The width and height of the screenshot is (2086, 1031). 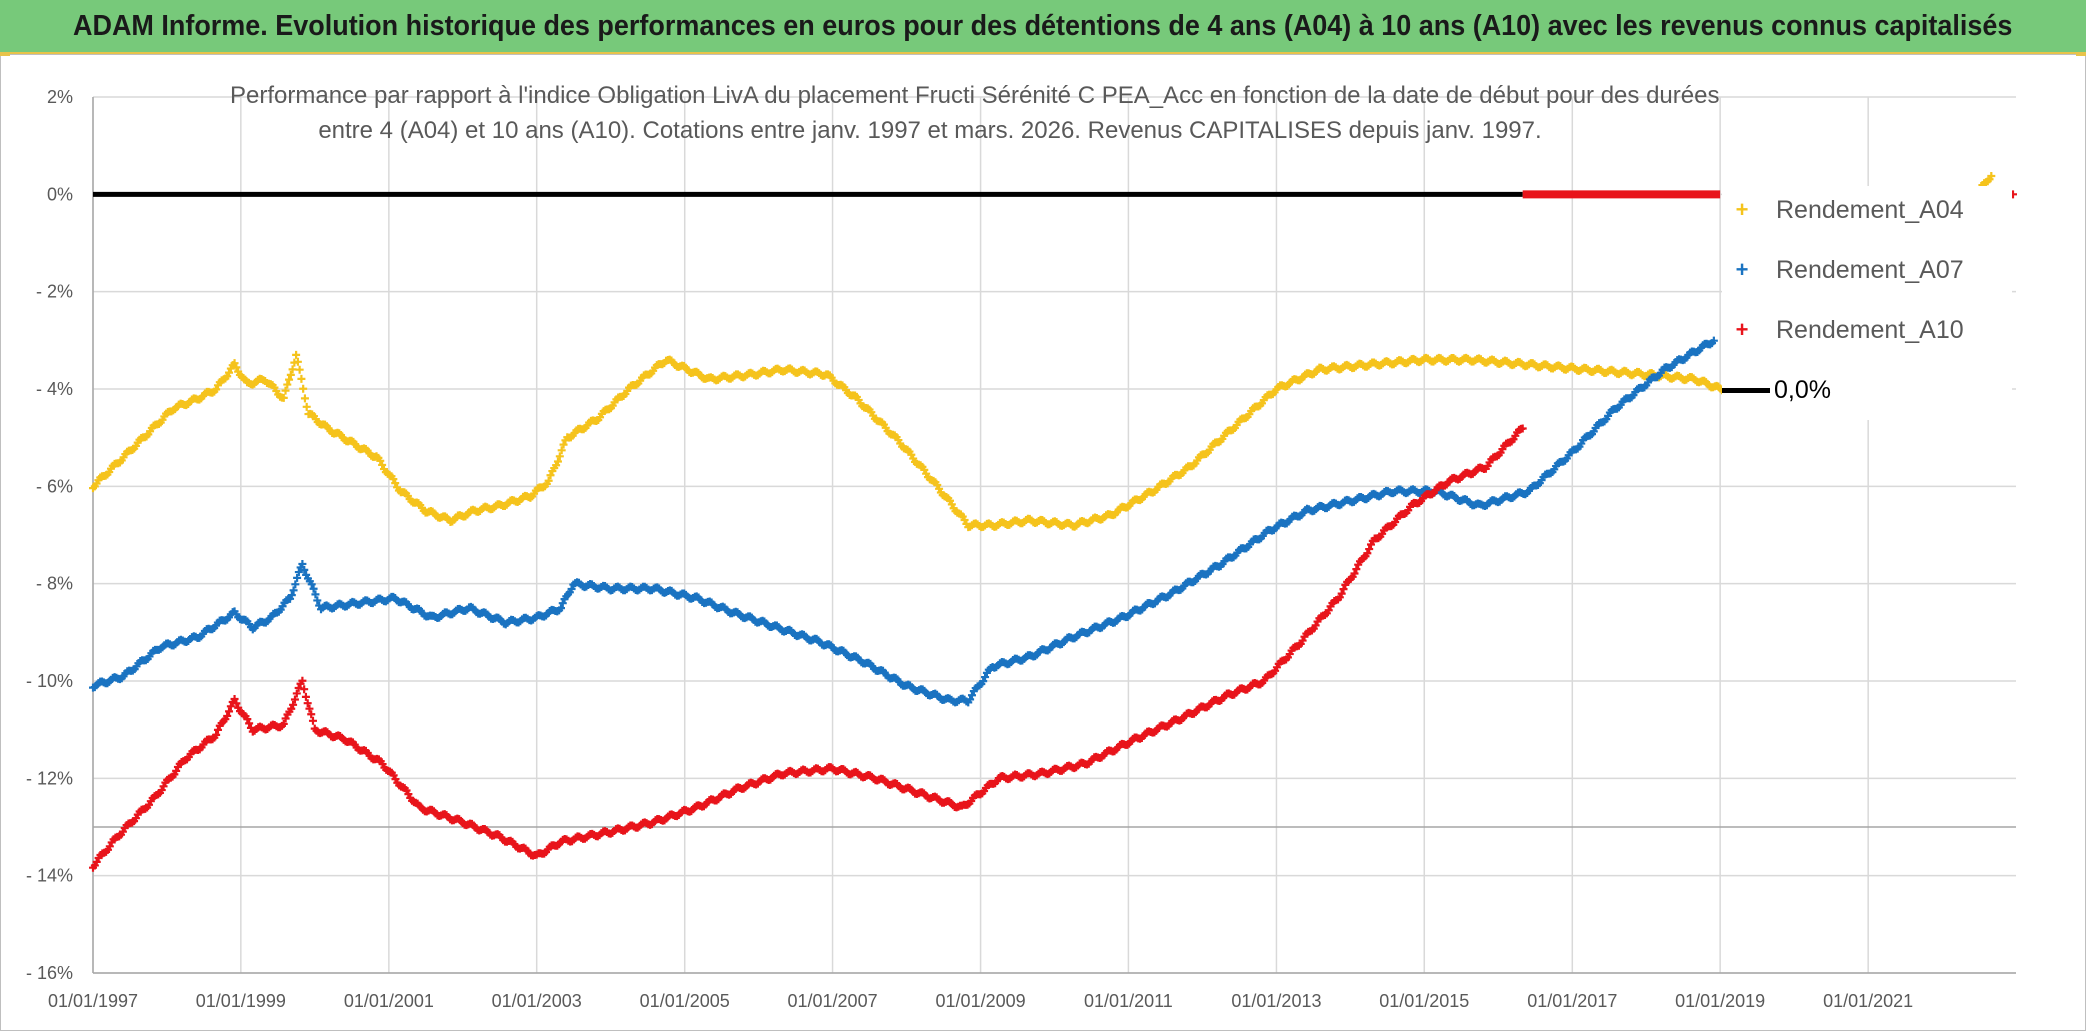 I want to click on x-tick-label: 01/01/2007, so click(x=833, y=1001).